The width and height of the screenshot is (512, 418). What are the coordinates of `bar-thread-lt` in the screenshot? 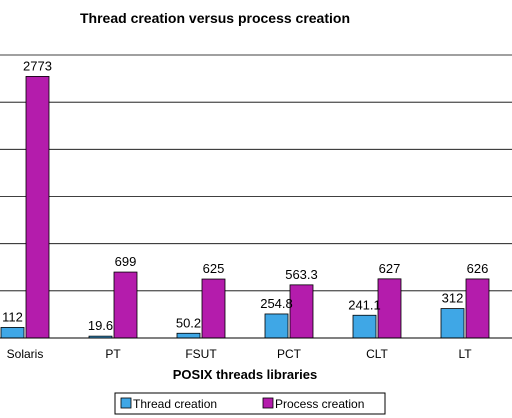 It's located at (452, 323).